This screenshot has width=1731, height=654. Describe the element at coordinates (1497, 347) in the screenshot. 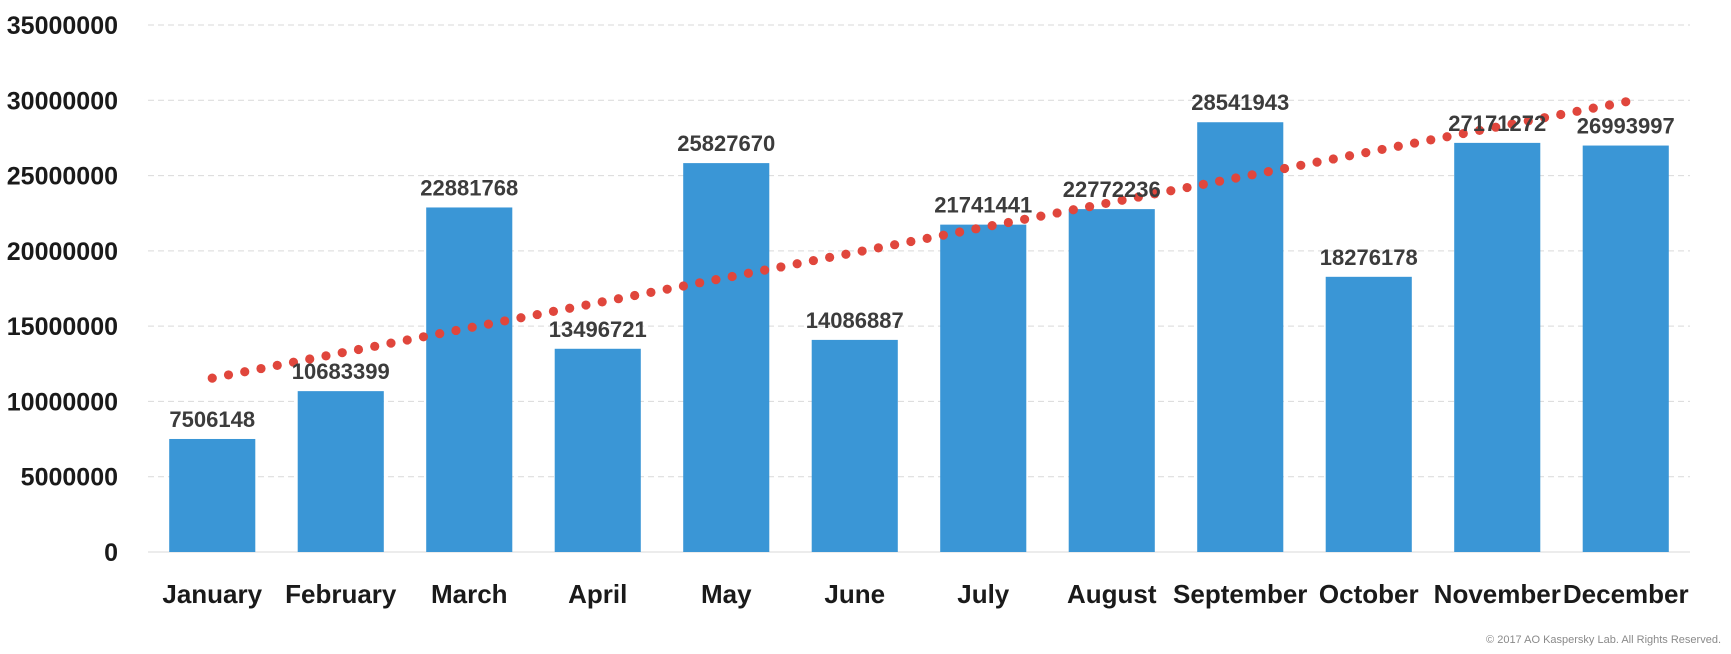

I see `bar-november` at that location.